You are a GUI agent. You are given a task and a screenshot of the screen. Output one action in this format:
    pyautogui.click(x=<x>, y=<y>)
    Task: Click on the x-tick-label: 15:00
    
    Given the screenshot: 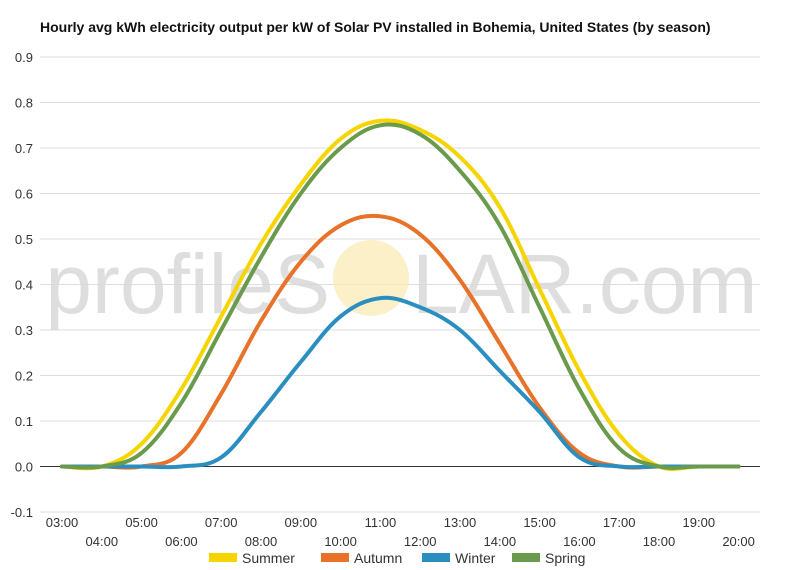 What is the action you would take?
    pyautogui.click(x=539, y=522)
    